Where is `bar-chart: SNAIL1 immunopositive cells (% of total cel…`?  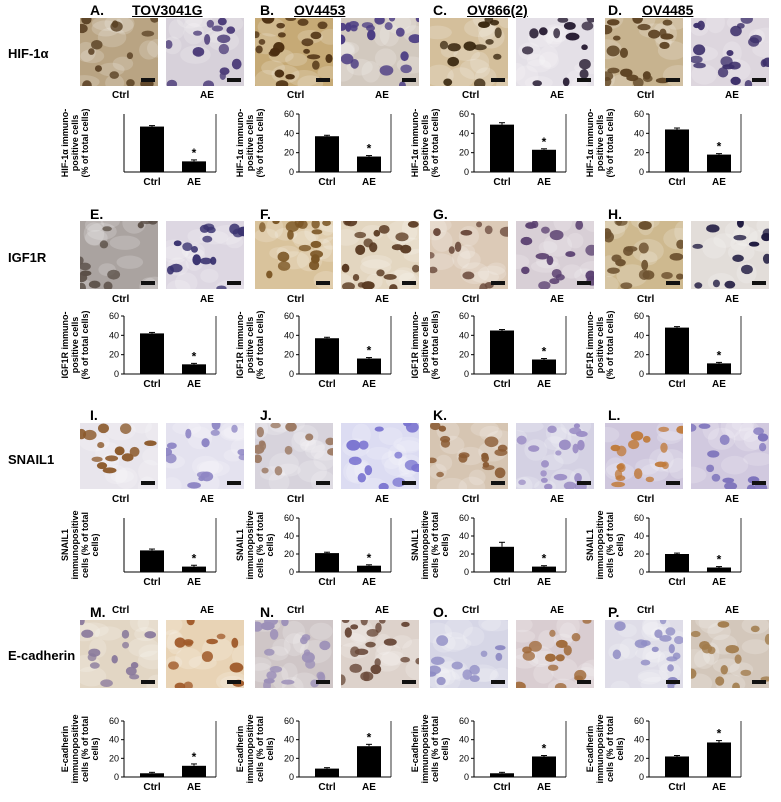
bar-chart: SNAIL1 immunopositive cells (% of total cel… is located at coordinates (313, 549).